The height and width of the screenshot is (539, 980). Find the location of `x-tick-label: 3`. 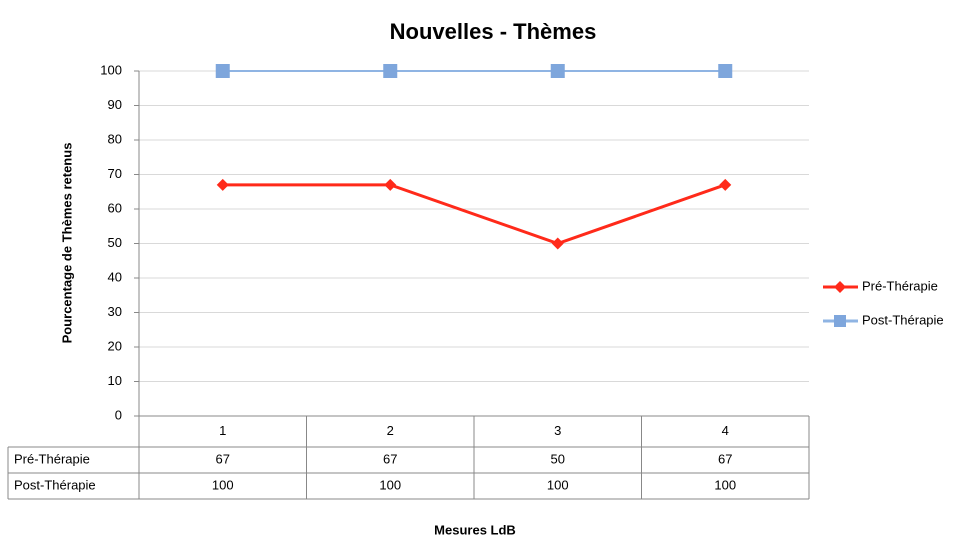

x-tick-label: 3 is located at coordinates (557, 430).